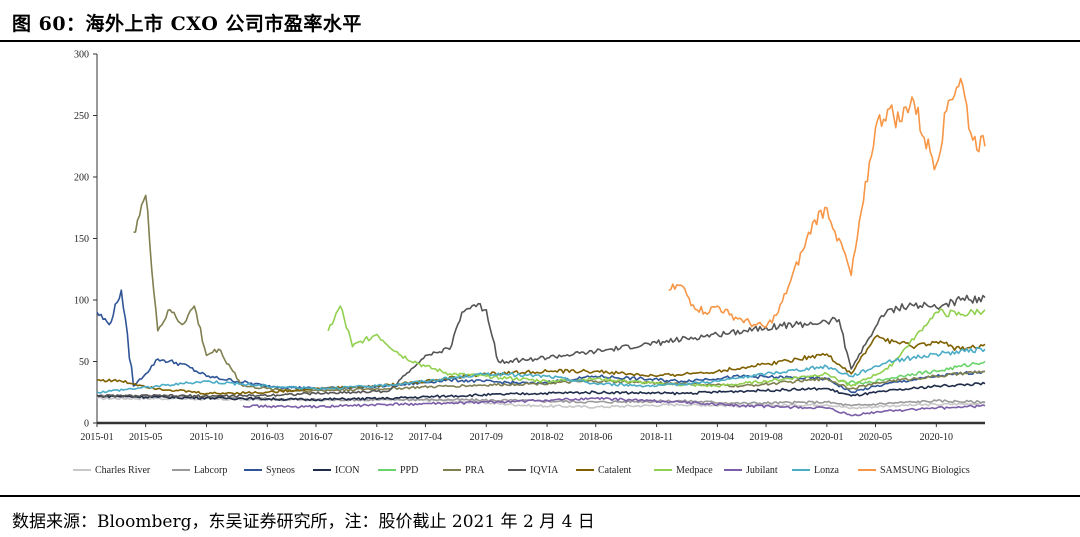 The width and height of the screenshot is (1080, 537). Describe the element at coordinates (615, 470) in the screenshot. I see `legend-label: Catalent` at that location.